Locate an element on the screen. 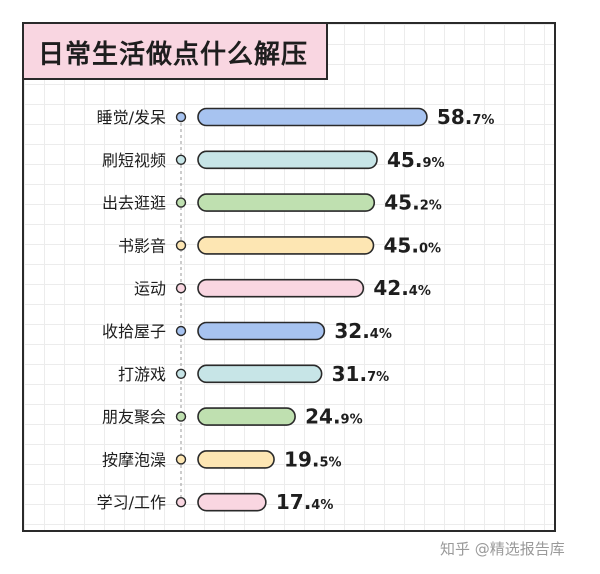  title-box is located at coordinates (175, 51).